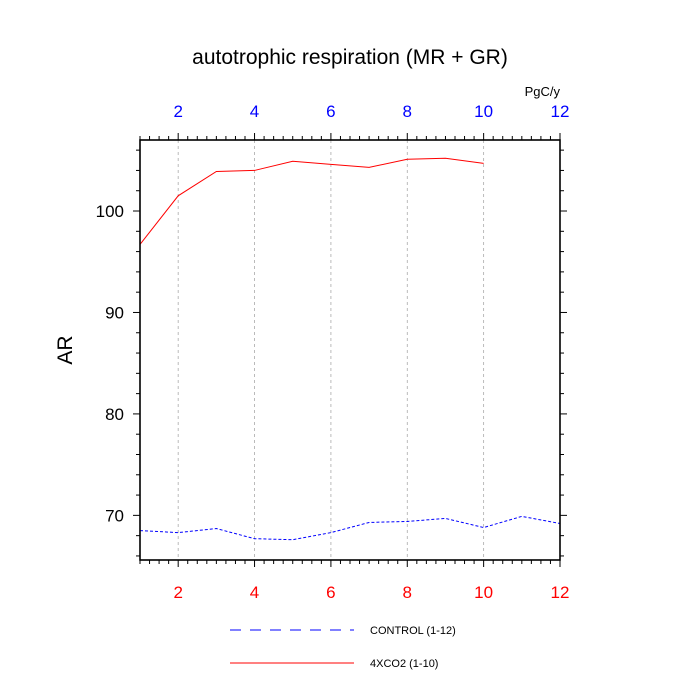 Image resolution: width=700 pixels, height=700 pixels. What do you see at coordinates (114, 515) in the screenshot?
I see `y-tick-label: 70` at bounding box center [114, 515].